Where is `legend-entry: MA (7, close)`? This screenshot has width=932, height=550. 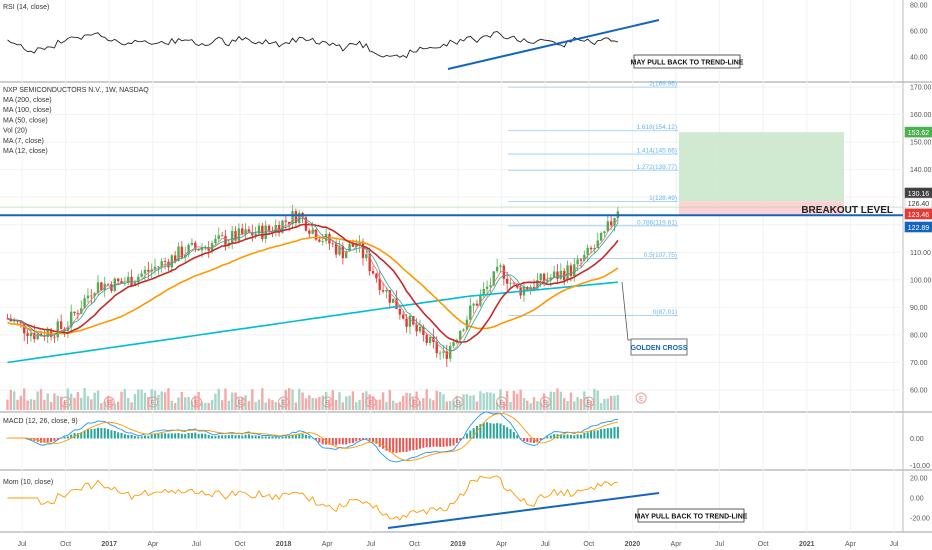
legend-entry: MA (7, close) is located at coordinates (23, 141).